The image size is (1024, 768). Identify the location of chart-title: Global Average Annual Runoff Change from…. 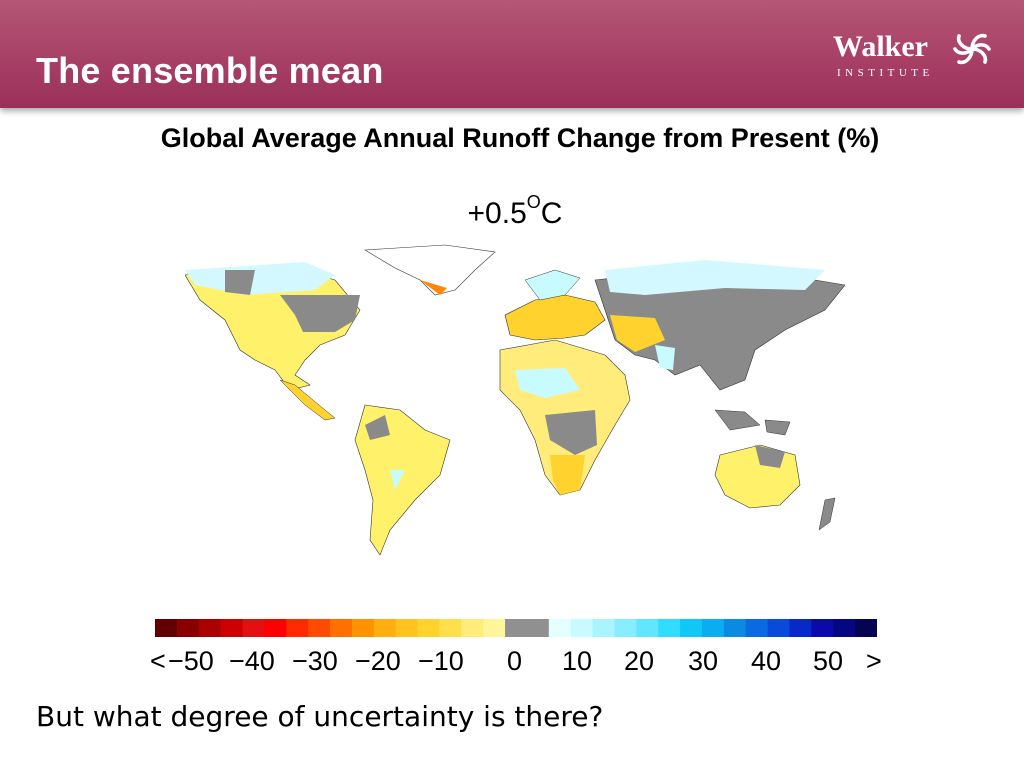
(520, 138).